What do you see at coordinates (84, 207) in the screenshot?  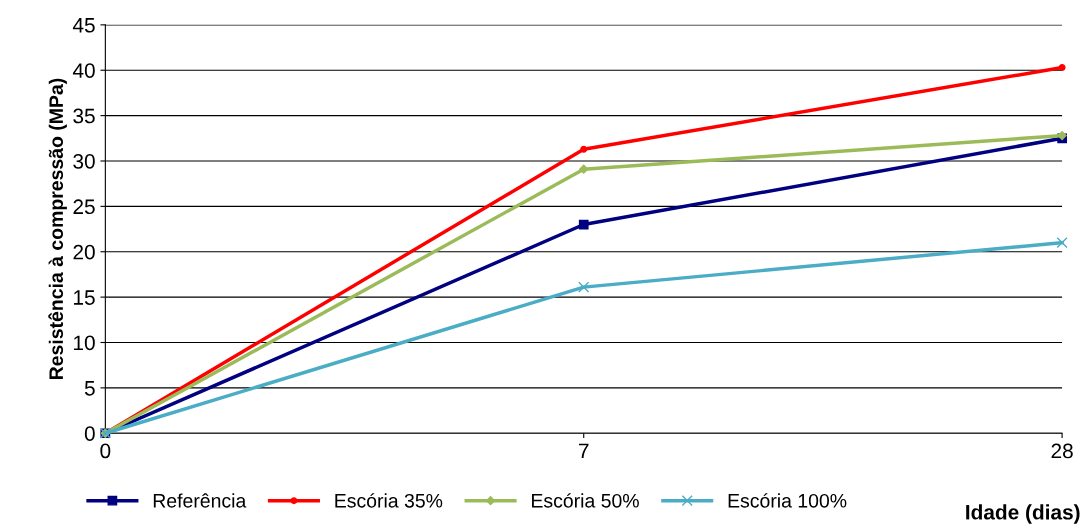 I see `y-tick-label: 25` at bounding box center [84, 207].